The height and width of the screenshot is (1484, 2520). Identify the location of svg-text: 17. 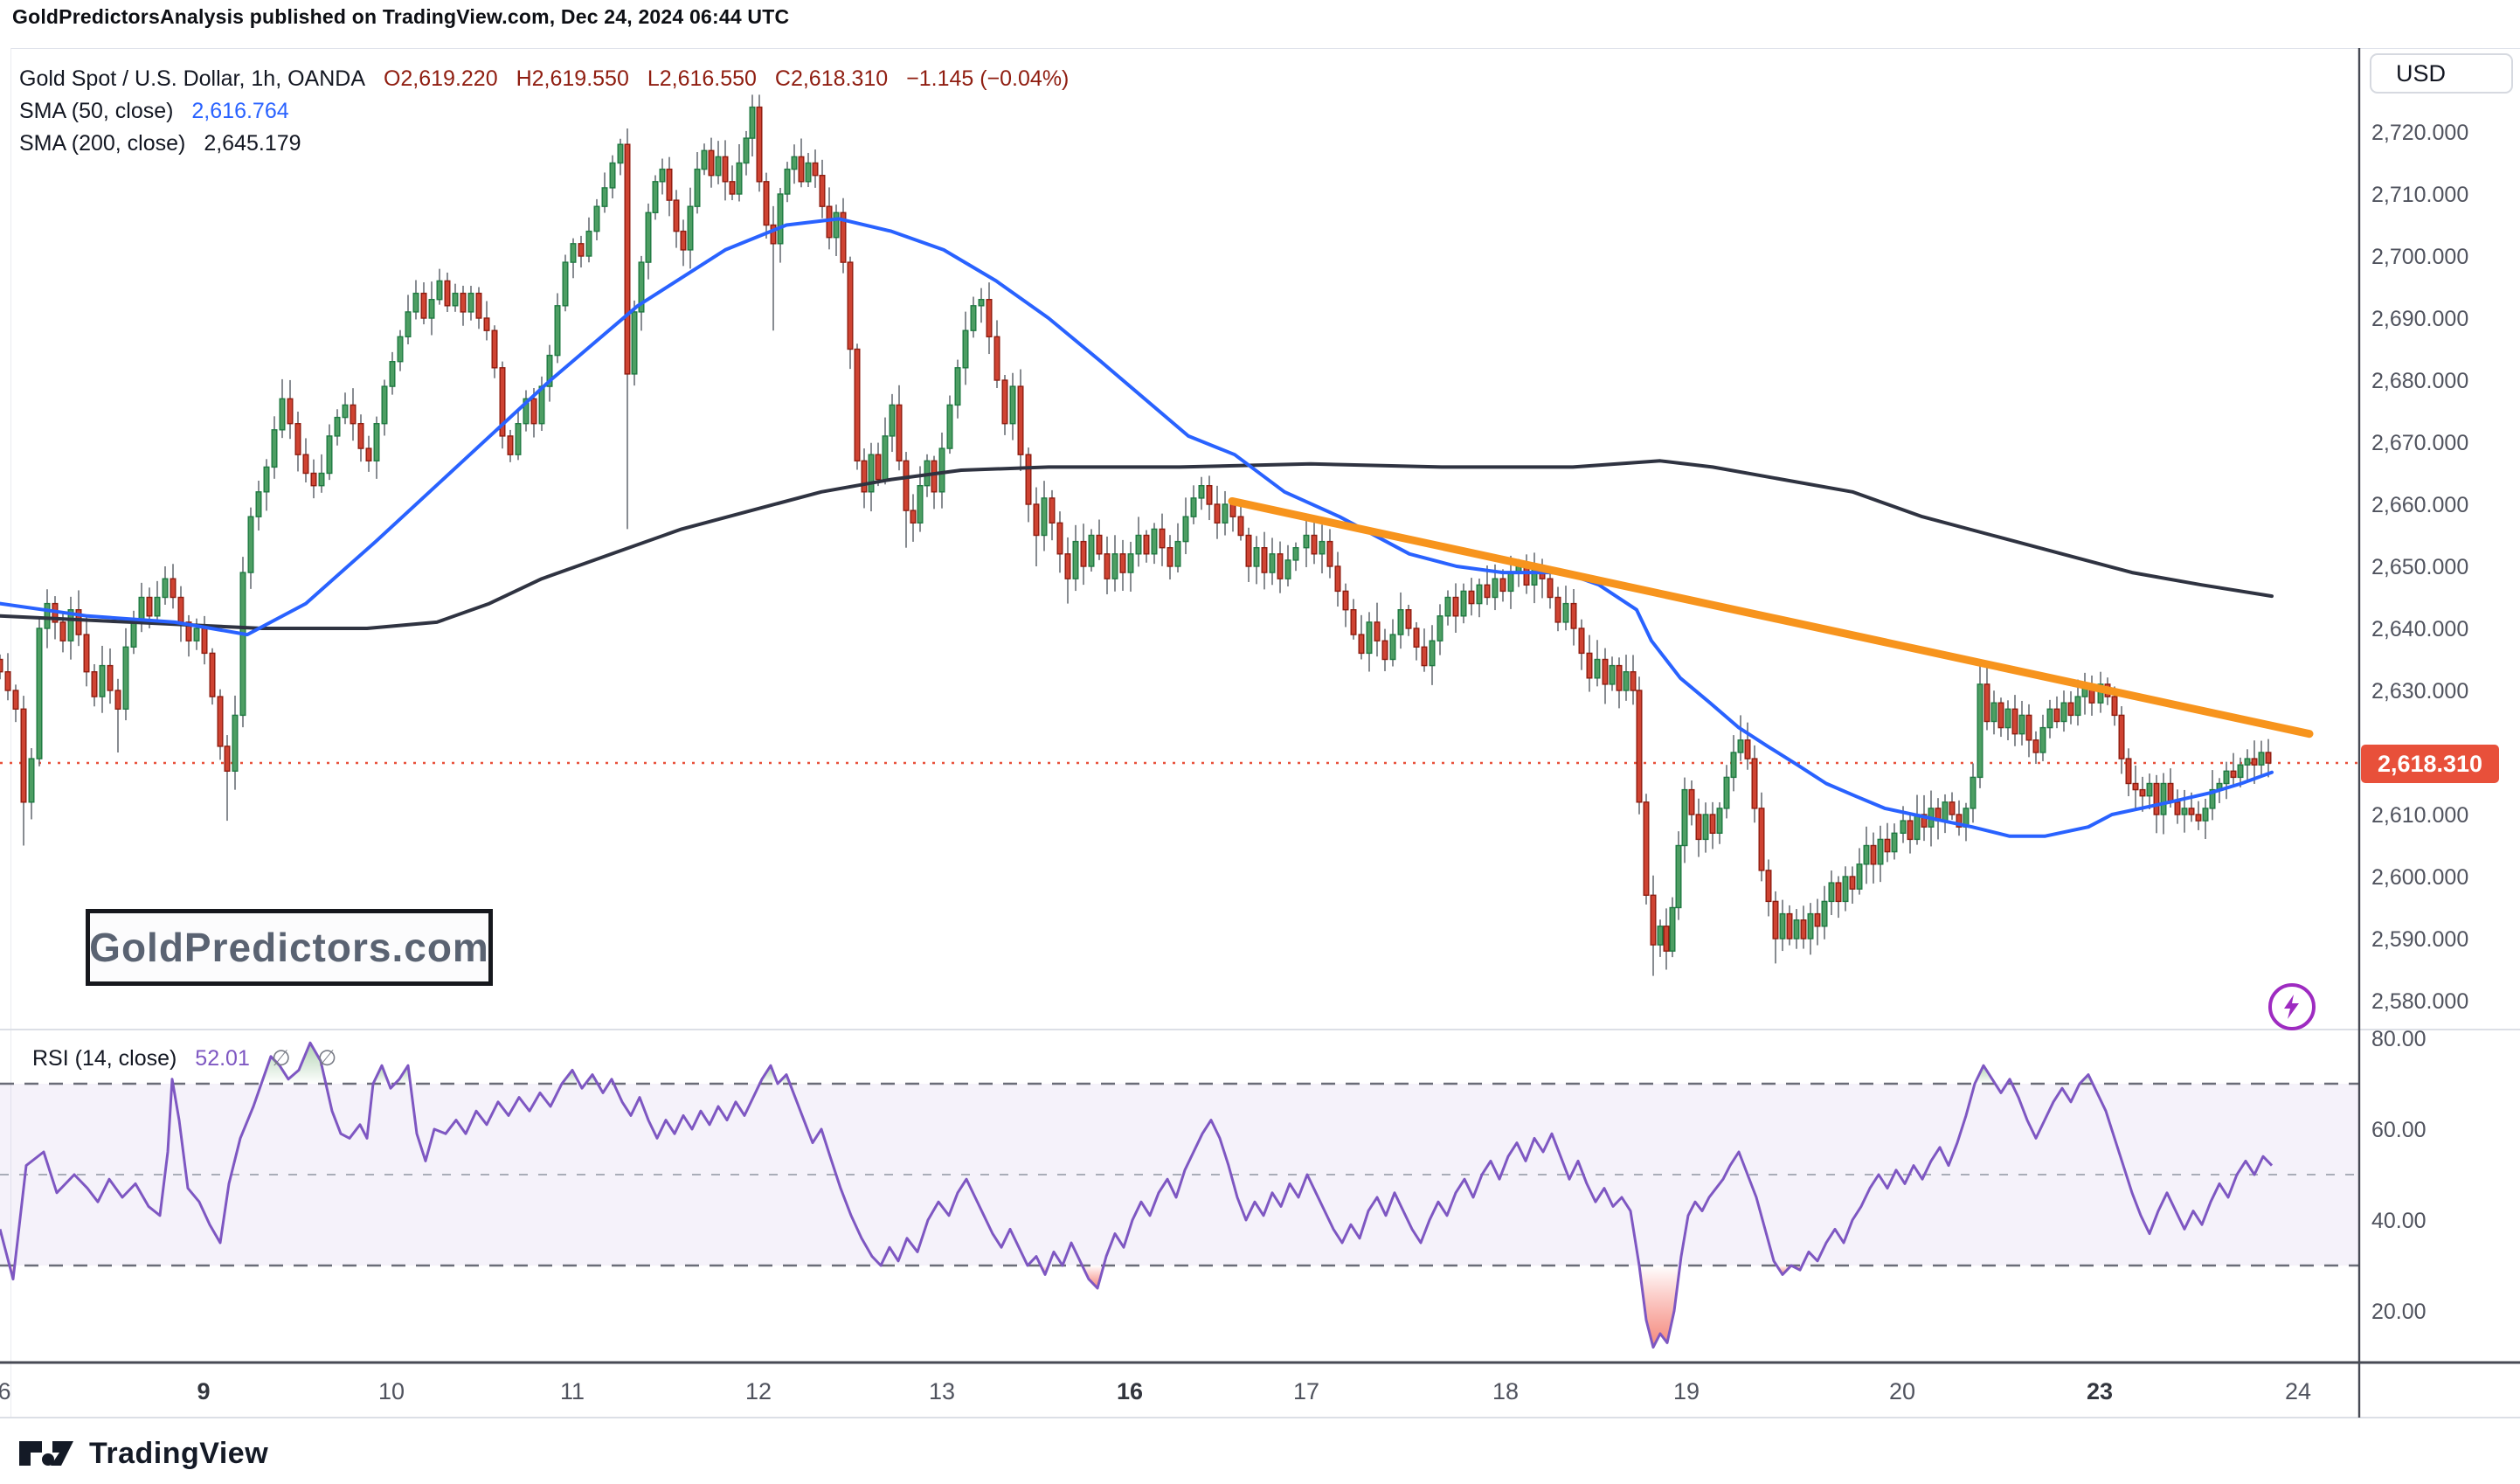
(1306, 1391).